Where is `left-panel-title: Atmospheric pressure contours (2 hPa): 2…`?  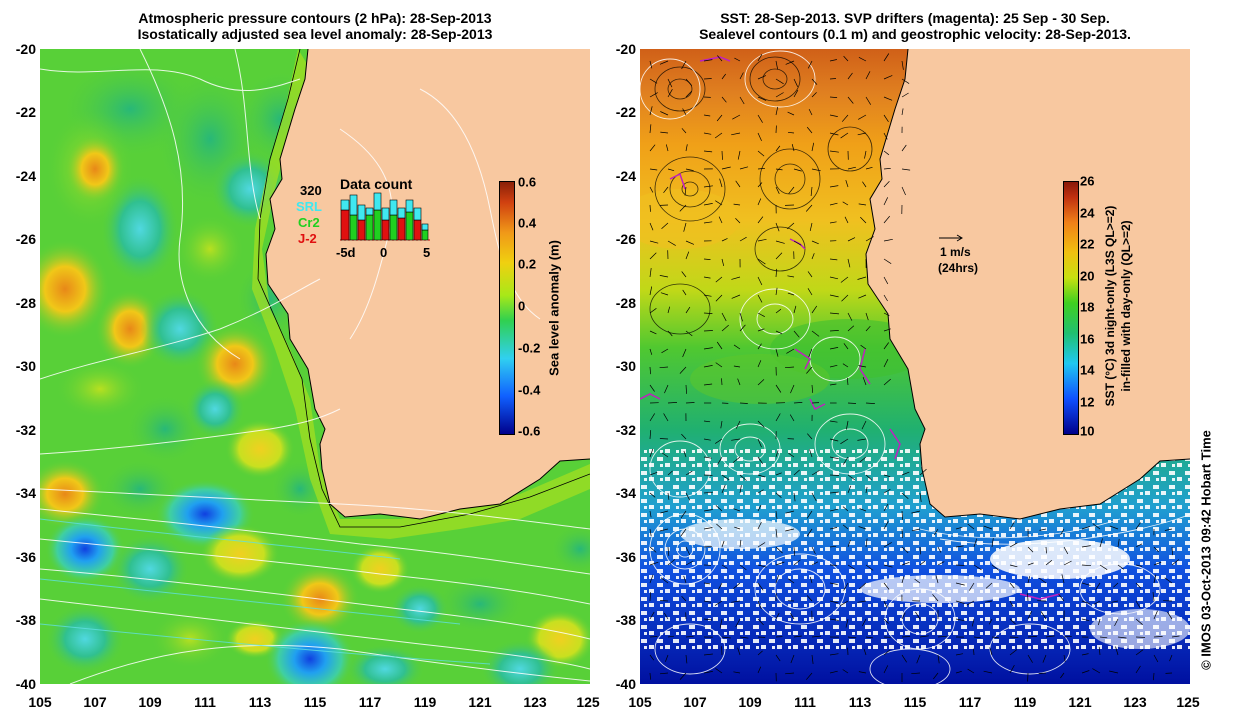 left-panel-title: Atmospheric pressure contours (2 hPa): 2… is located at coordinates (315, 26).